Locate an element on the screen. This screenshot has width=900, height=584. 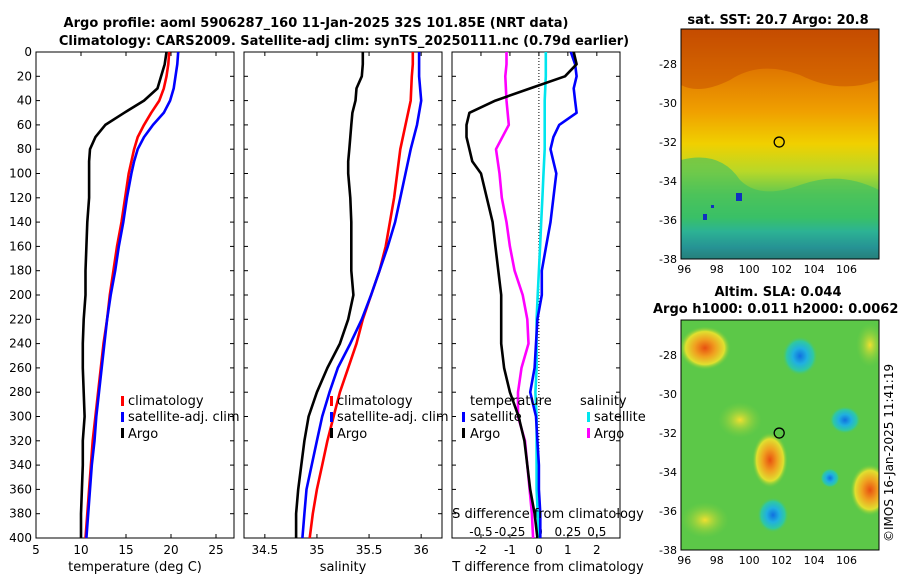
temperature-climatology-line is located at coordinates (127, 295).